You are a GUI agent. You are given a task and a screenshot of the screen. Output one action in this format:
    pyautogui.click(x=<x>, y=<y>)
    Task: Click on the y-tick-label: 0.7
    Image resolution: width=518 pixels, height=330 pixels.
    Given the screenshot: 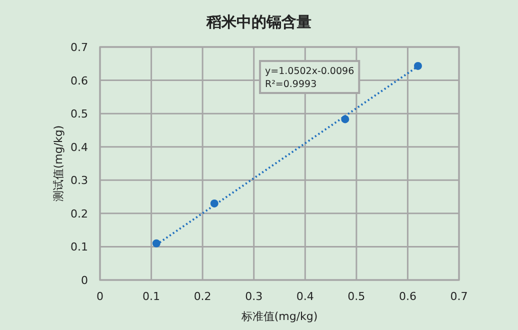 What is the action you would take?
    pyautogui.click(x=79, y=47)
    